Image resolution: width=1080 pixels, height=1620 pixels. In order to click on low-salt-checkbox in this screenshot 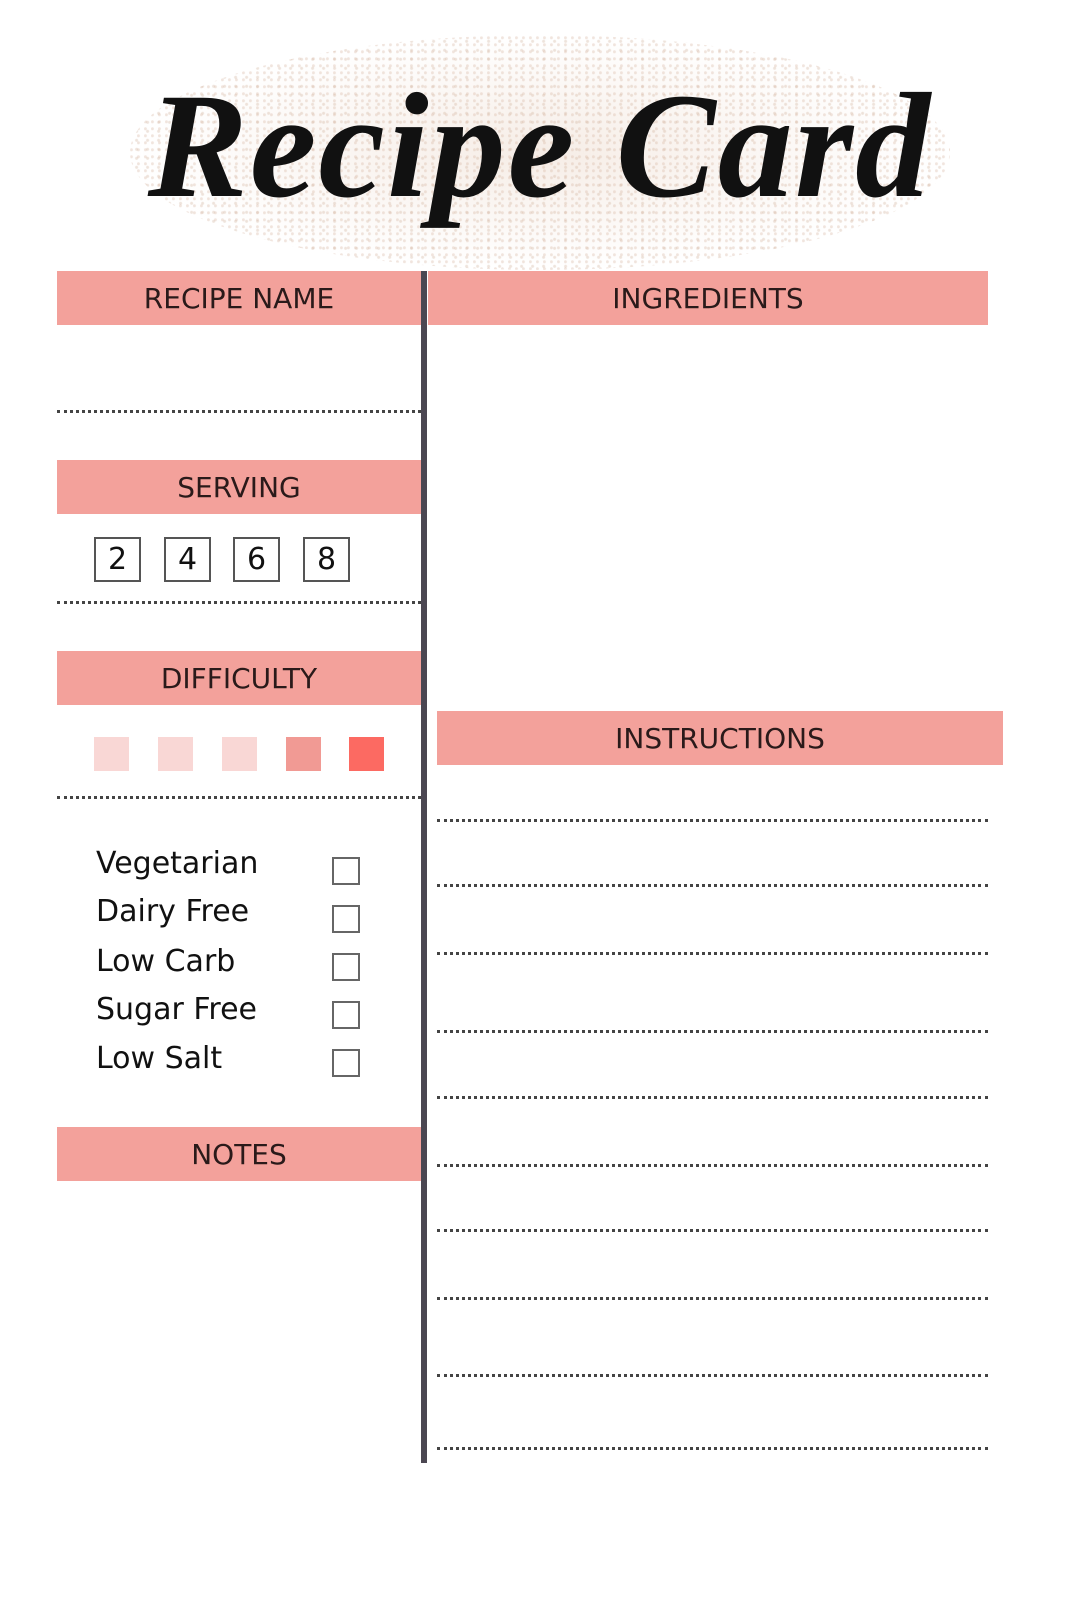, I will do `click(346, 1063)`.